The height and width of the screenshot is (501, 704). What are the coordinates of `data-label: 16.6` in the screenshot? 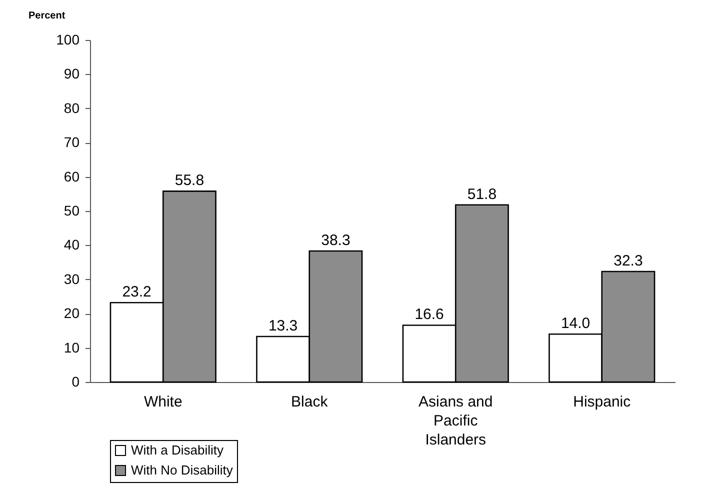 It's located at (429, 315).